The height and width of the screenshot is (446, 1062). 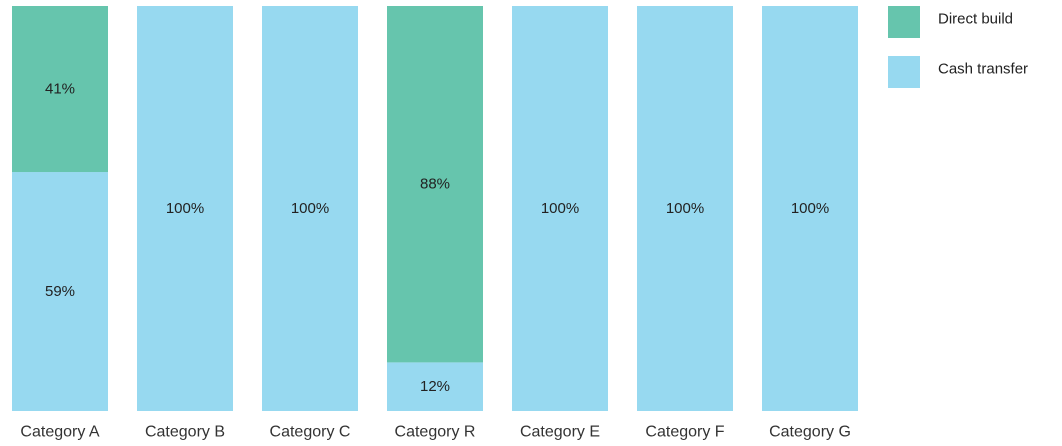 I want to click on legend-item-direct-build: Direct build, so click(x=950, y=22).